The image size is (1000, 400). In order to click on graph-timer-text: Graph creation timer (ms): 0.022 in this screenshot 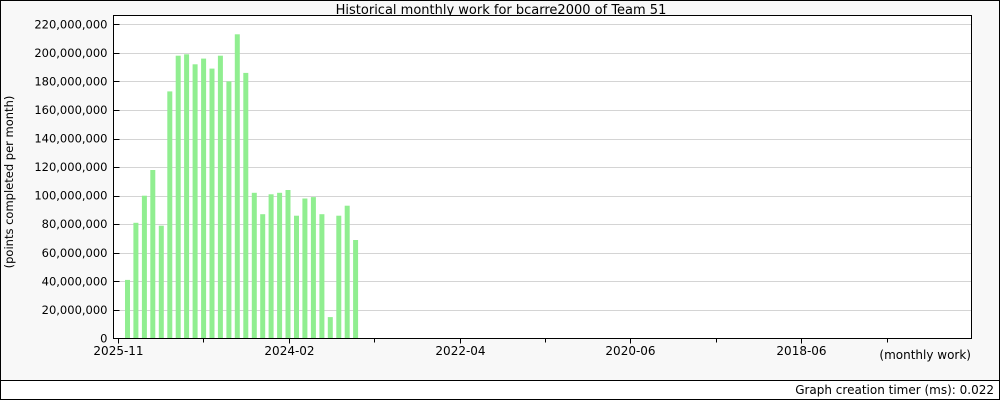, I will do `click(894, 390)`.